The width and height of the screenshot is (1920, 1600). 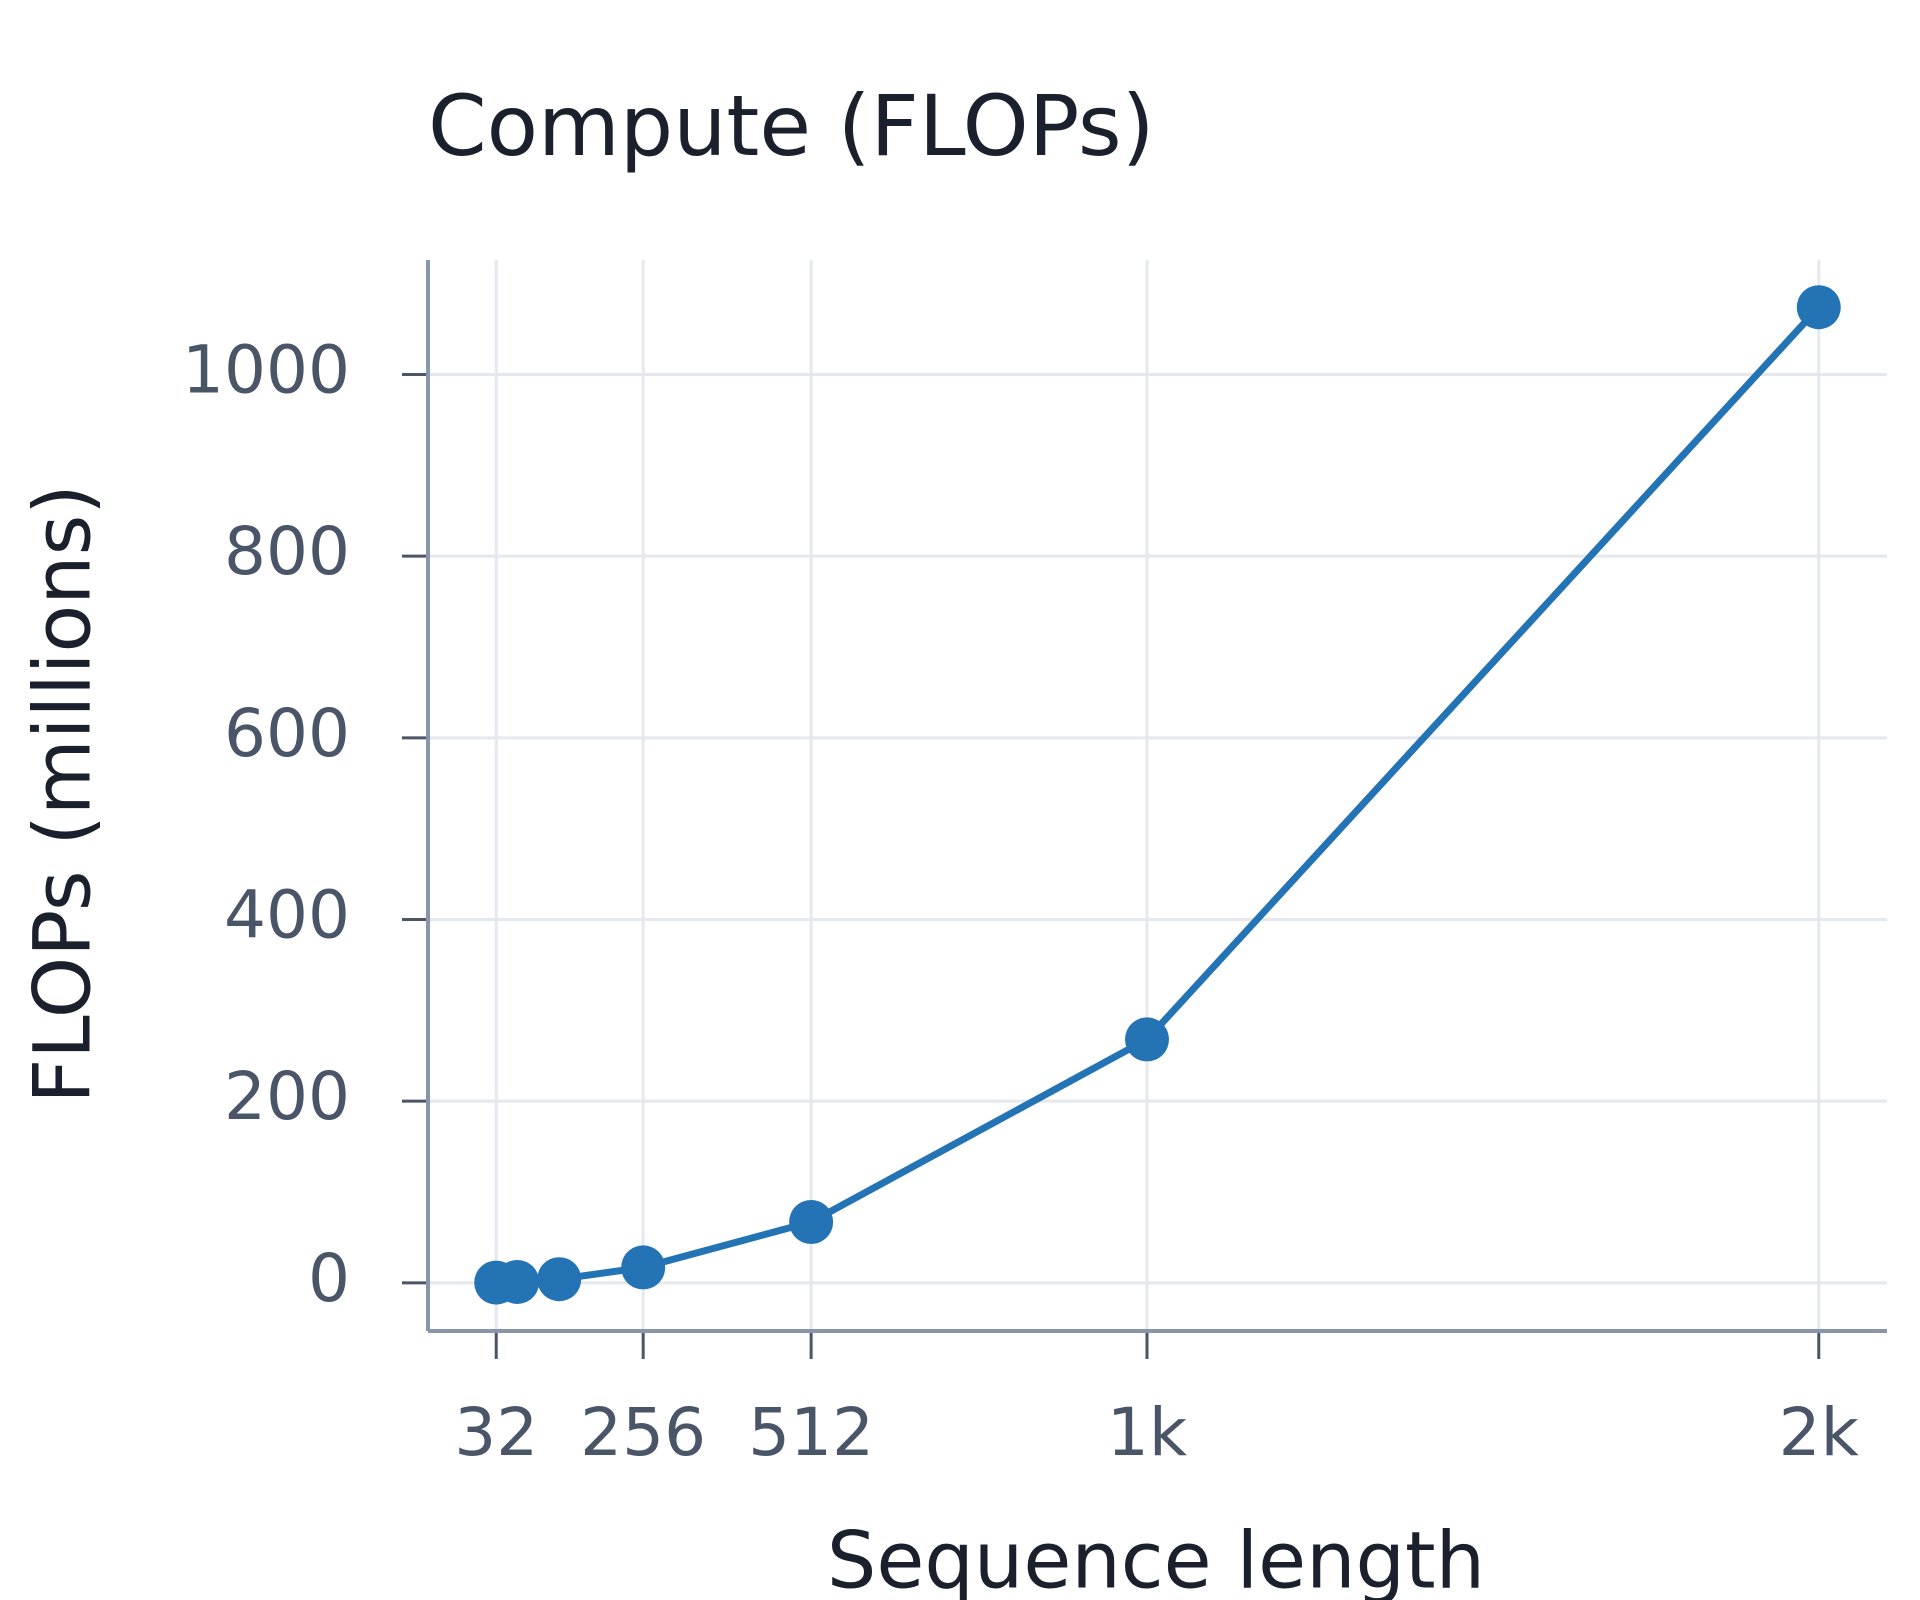 What do you see at coordinates (791, 126) in the screenshot?
I see `chart-title: Compute (FLOPs)` at bounding box center [791, 126].